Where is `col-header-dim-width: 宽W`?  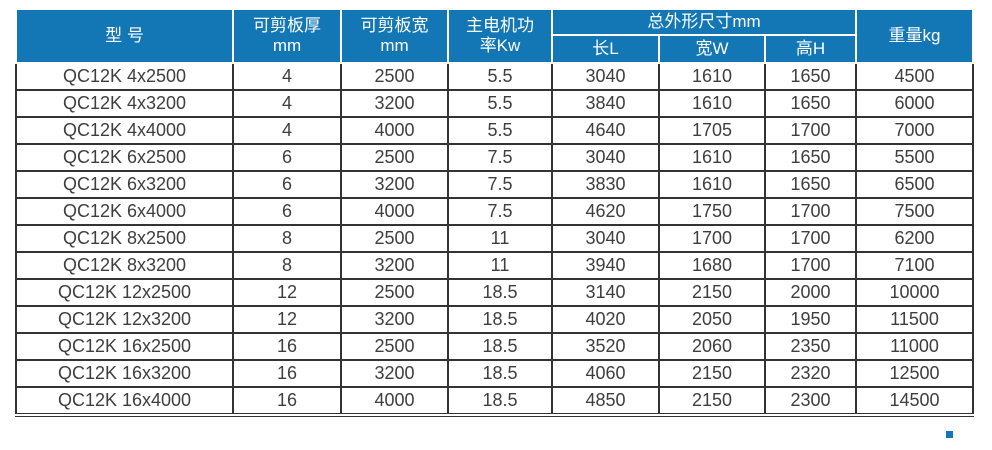 col-header-dim-width: 宽W is located at coordinates (712, 49).